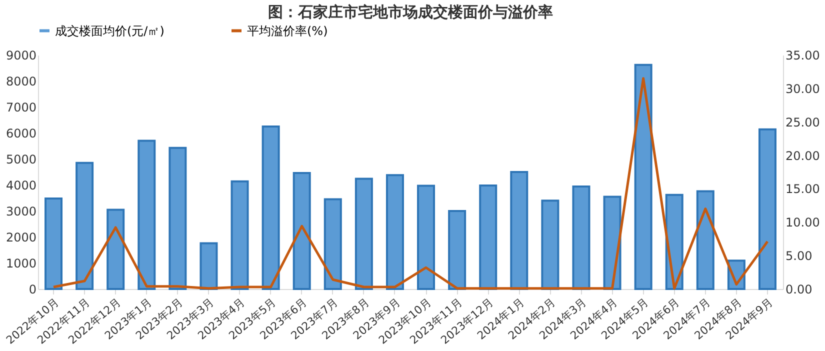 The image size is (825, 351). Describe the element at coordinates (32, 289) in the screenshot. I see `y-tick-label: 0` at that location.